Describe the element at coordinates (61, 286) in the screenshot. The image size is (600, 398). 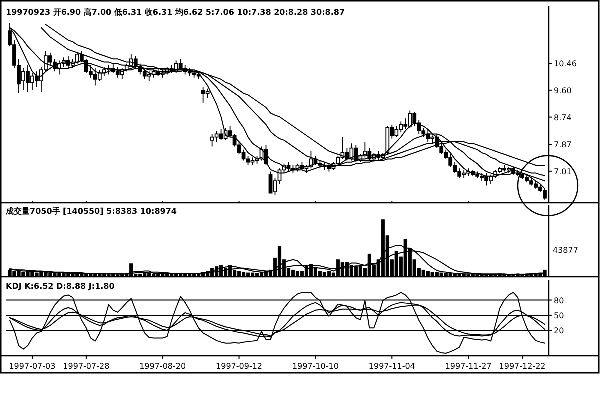
I see `chart-title: KDJ K:6.52 D:8.88 J:1.80` at that location.